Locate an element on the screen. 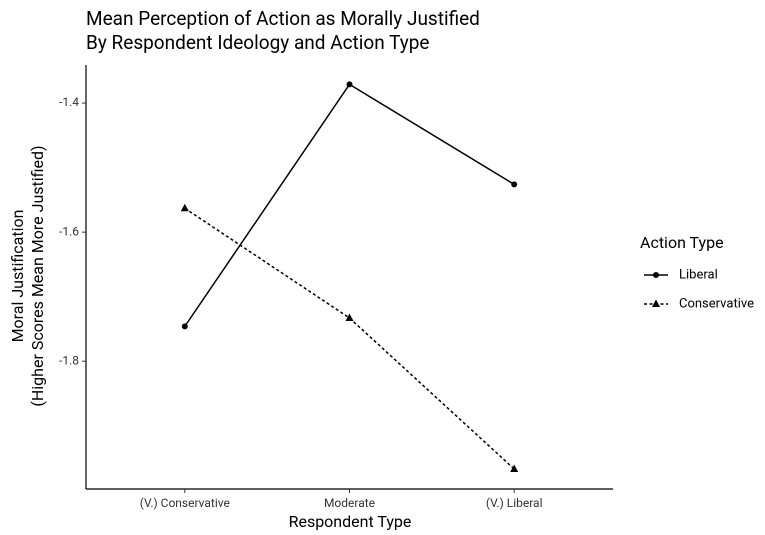 The image size is (765, 535). y-axis-label: Moral Justification is located at coordinates (17, 276).